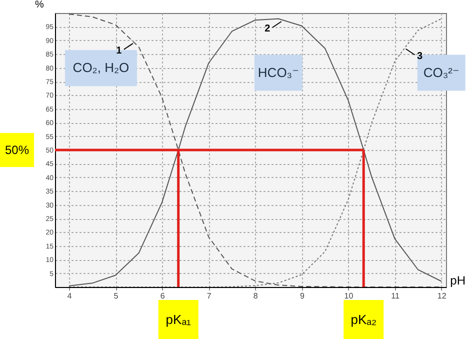  What do you see at coordinates (302, 296) in the screenshot?
I see `x-tick-label: 9` at bounding box center [302, 296].